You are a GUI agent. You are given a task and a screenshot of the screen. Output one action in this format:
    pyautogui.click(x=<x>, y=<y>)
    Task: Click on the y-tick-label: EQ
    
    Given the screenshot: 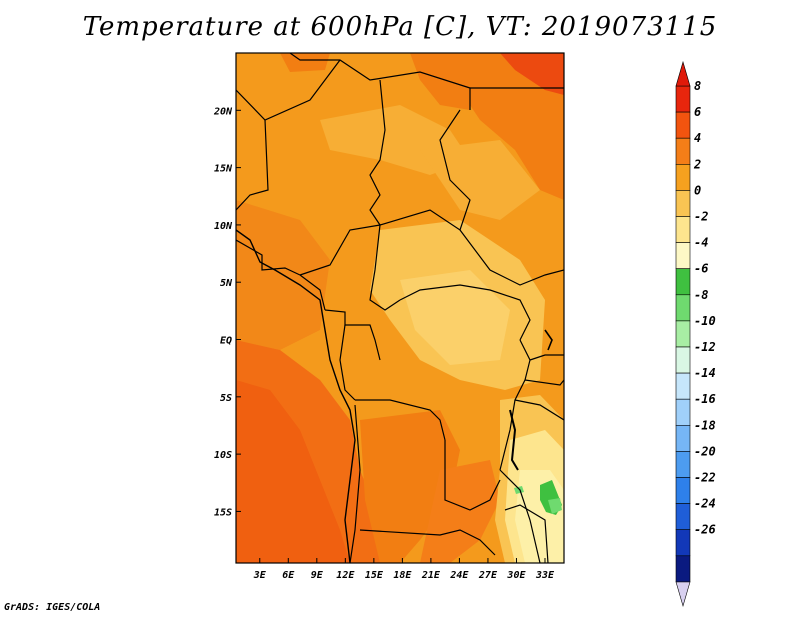 What is the action you would take?
    pyautogui.click(x=226, y=341)
    